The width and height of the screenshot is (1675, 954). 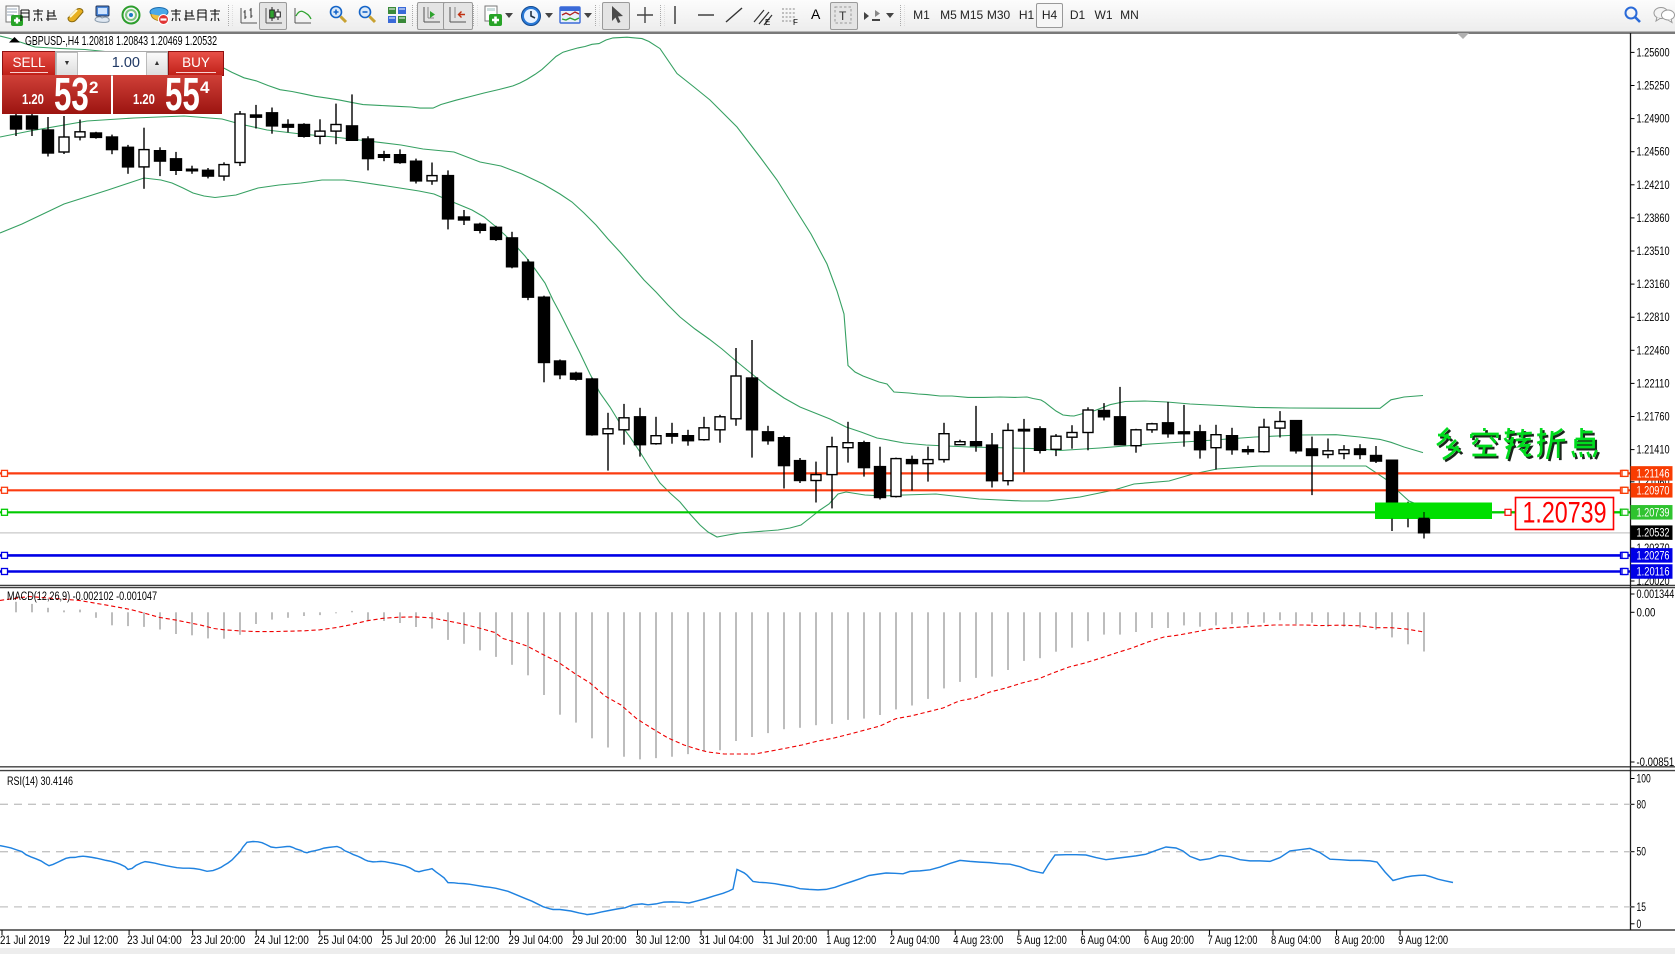 What do you see at coordinates (1641, 908) in the screenshot?
I see `svg-text: 15` at bounding box center [1641, 908].